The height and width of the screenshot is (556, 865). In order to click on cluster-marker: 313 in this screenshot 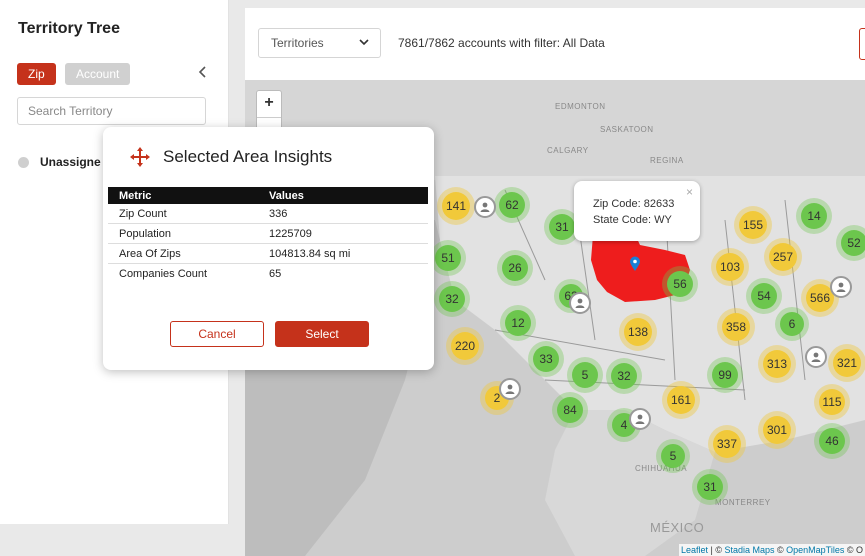, I will do `click(777, 364)`.